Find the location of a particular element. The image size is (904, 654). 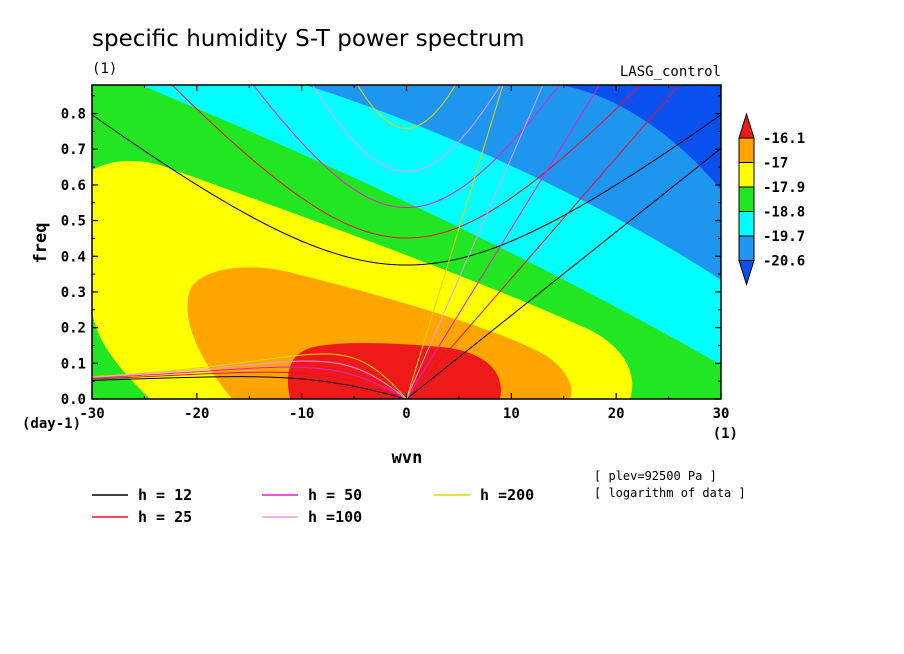

gravity-curve-h200 is located at coordinates (406, 107).